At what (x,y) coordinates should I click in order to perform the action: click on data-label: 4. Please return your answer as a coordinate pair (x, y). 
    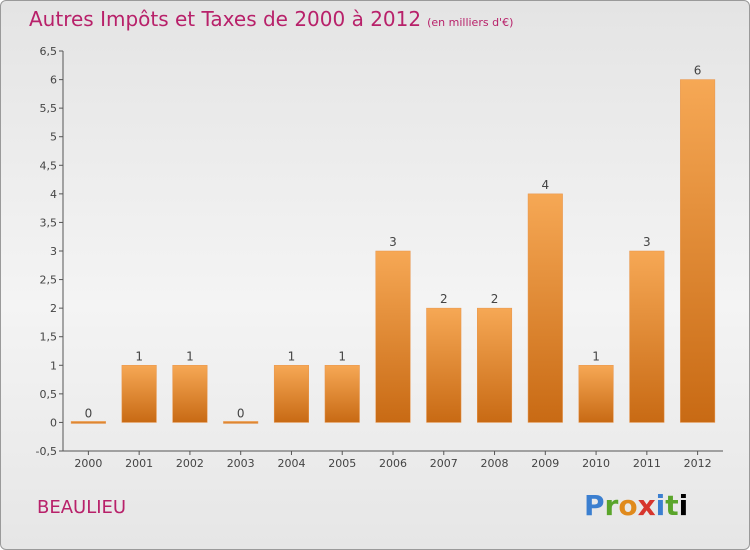
    Looking at the image, I should click on (545, 185).